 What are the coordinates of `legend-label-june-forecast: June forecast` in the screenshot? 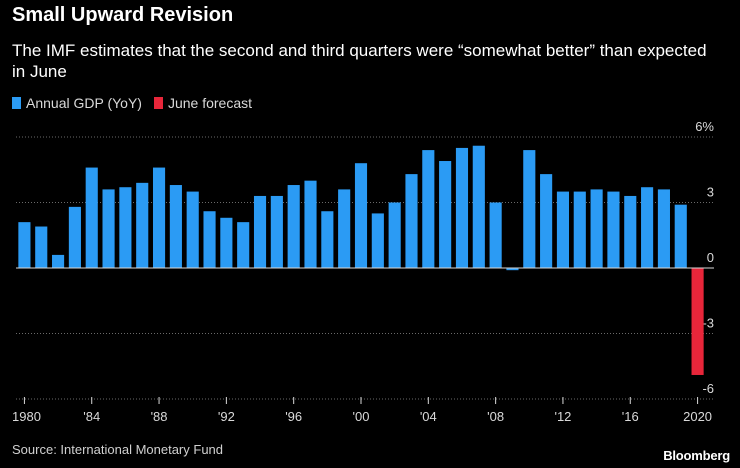 It's located at (210, 103).